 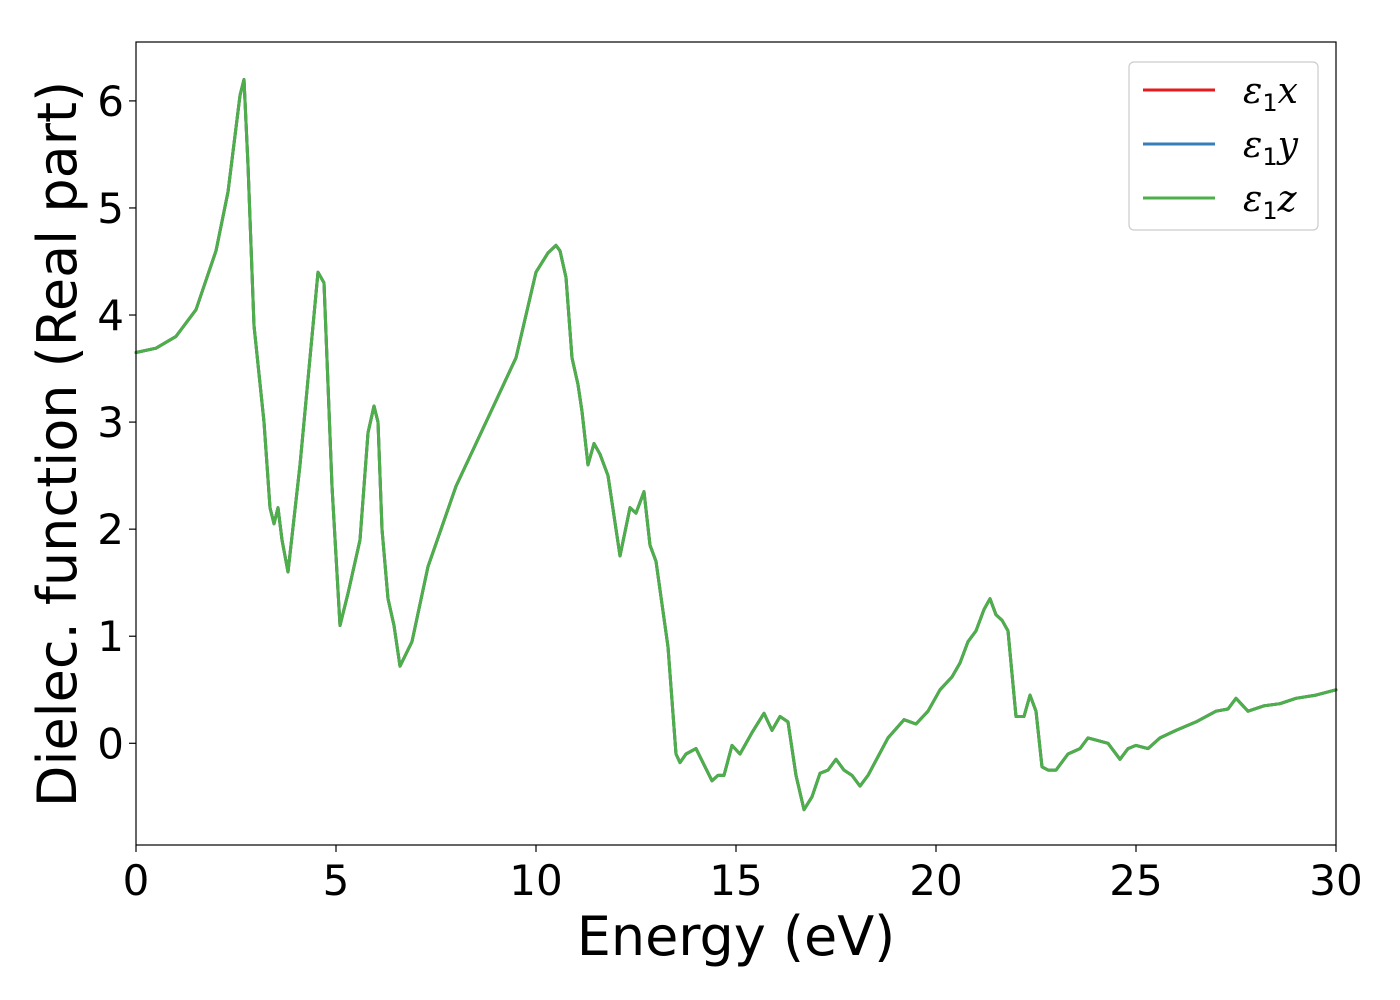 What do you see at coordinates (110, 422) in the screenshot?
I see `y-tick-label: 3` at bounding box center [110, 422].